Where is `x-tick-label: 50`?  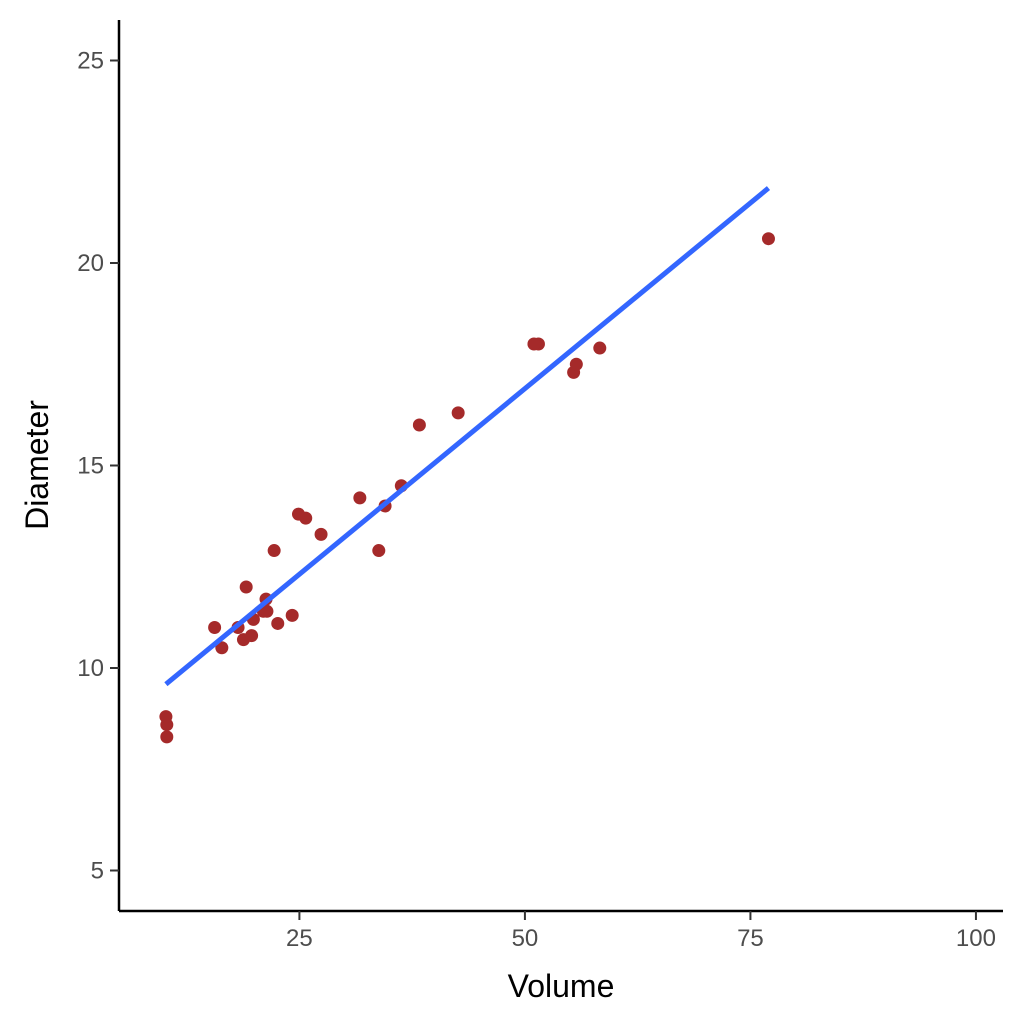 x-tick-label: 50 is located at coordinates (525, 938).